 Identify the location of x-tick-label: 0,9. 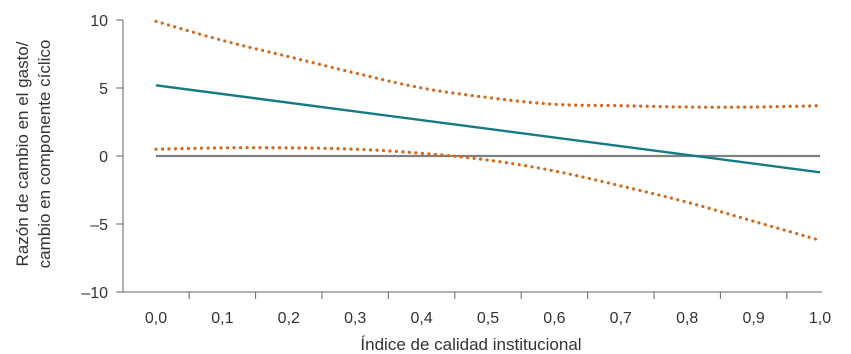
(753, 318).